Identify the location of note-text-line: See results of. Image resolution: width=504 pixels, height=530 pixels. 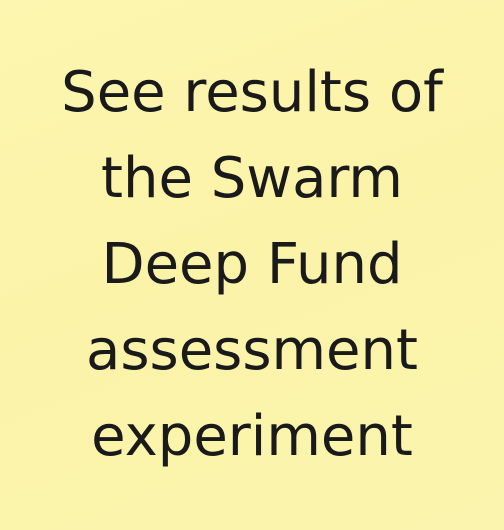
(252, 92).